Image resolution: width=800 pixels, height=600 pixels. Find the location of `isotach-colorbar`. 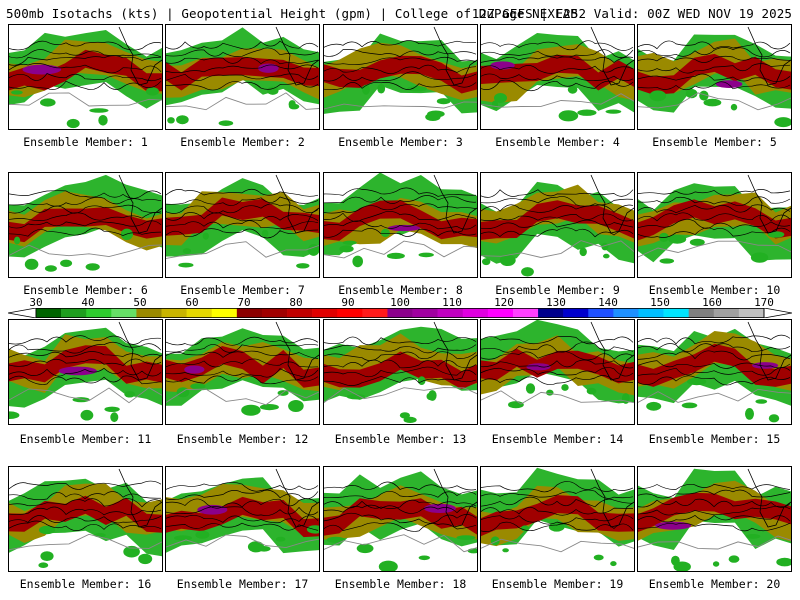

isotach-colorbar is located at coordinates (400, 313).